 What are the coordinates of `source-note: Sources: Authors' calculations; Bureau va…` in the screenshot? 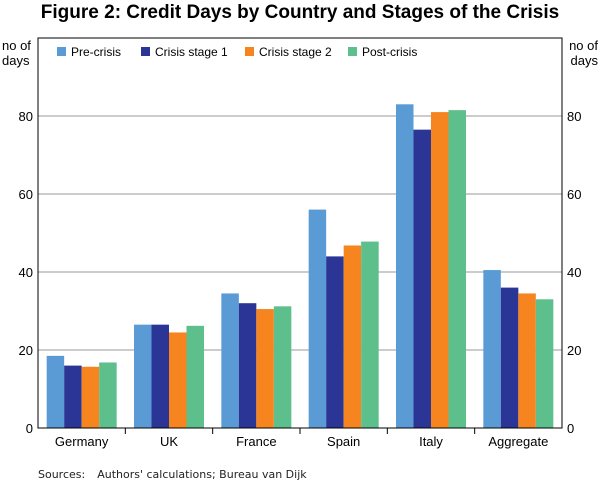 It's located at (172, 474).